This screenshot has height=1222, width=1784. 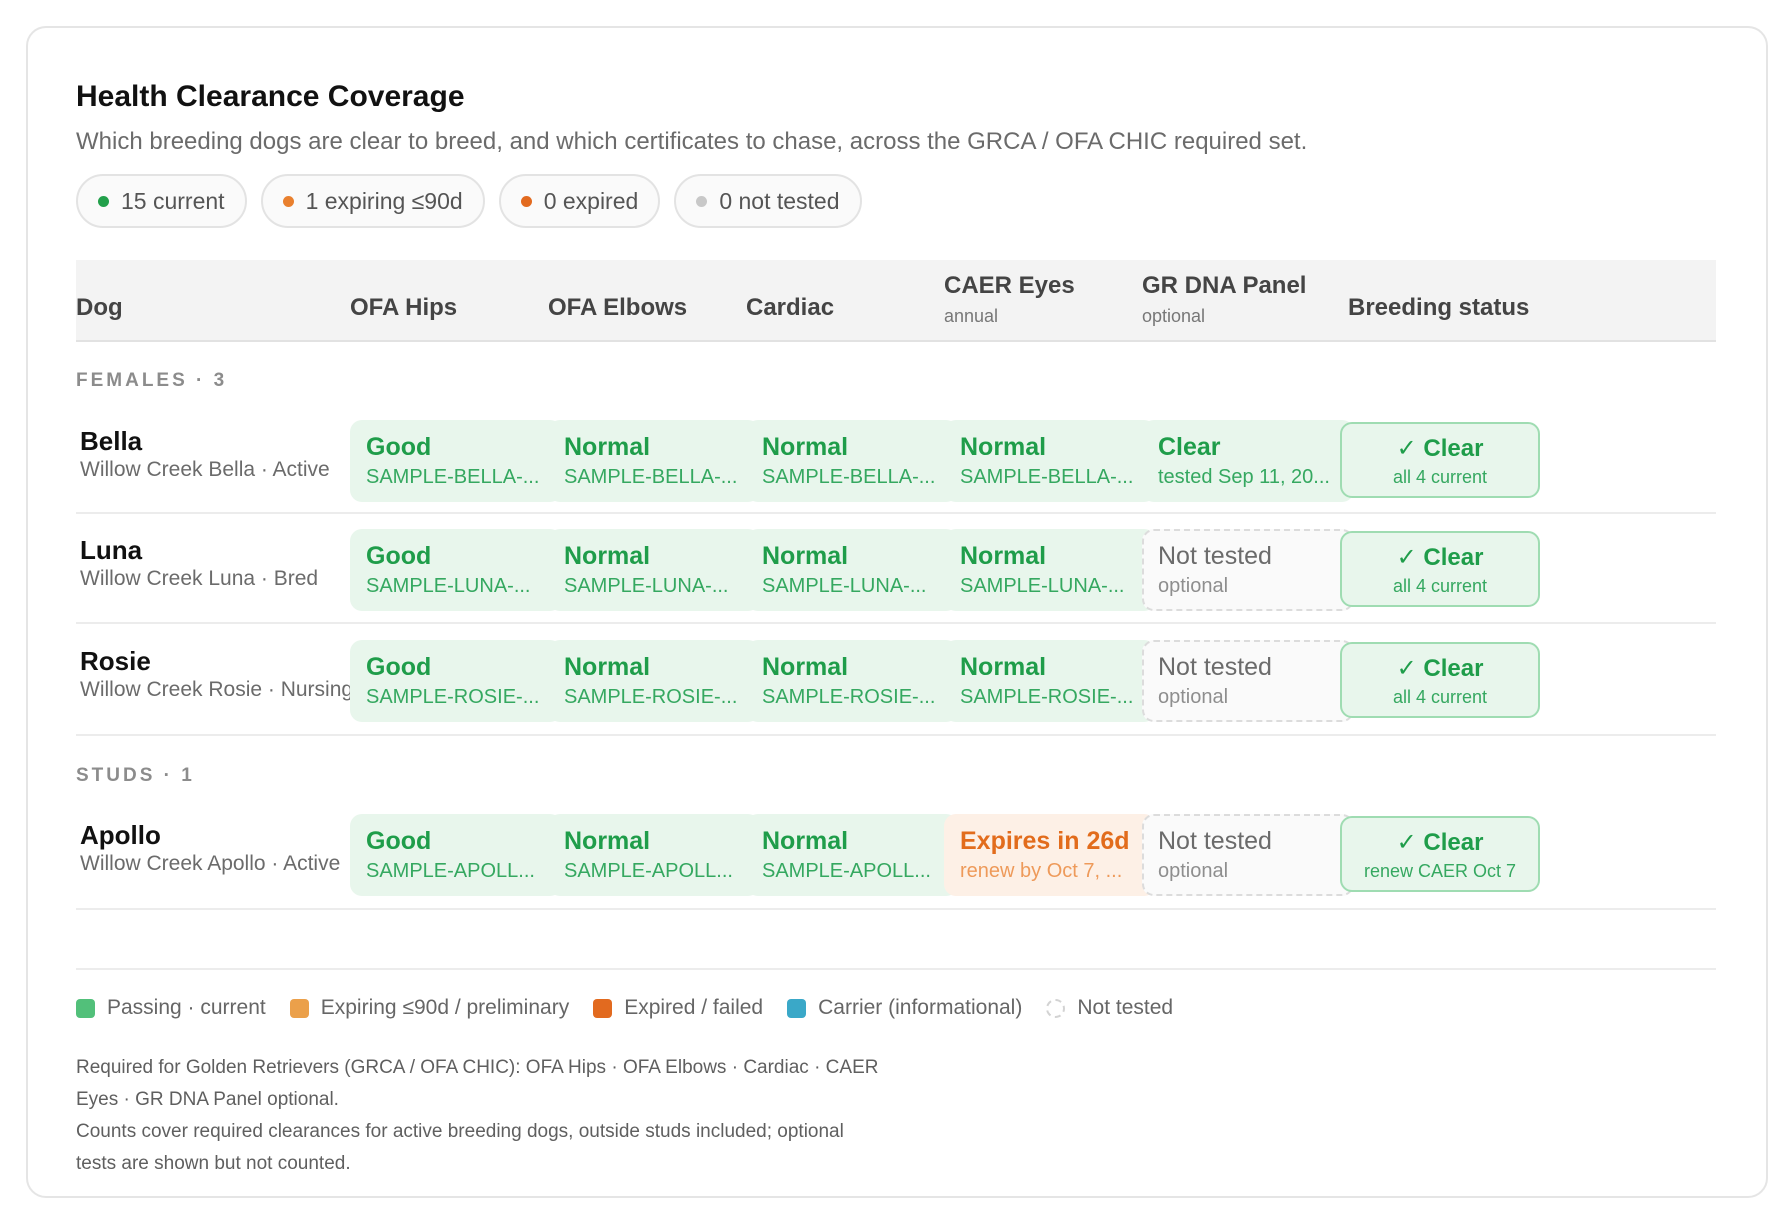 What do you see at coordinates (120, 835) in the screenshot?
I see `dog-name: Apollo` at bounding box center [120, 835].